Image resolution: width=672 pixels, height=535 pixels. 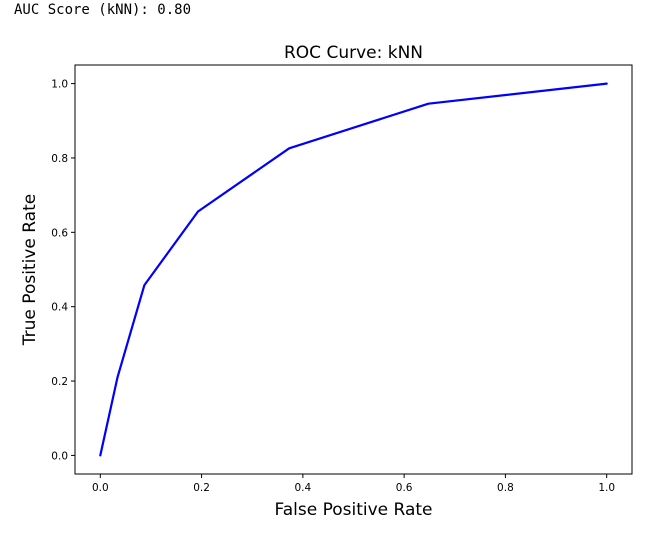 What do you see at coordinates (59, 382) in the screenshot?
I see `y-tick-label: 0.2` at bounding box center [59, 382].